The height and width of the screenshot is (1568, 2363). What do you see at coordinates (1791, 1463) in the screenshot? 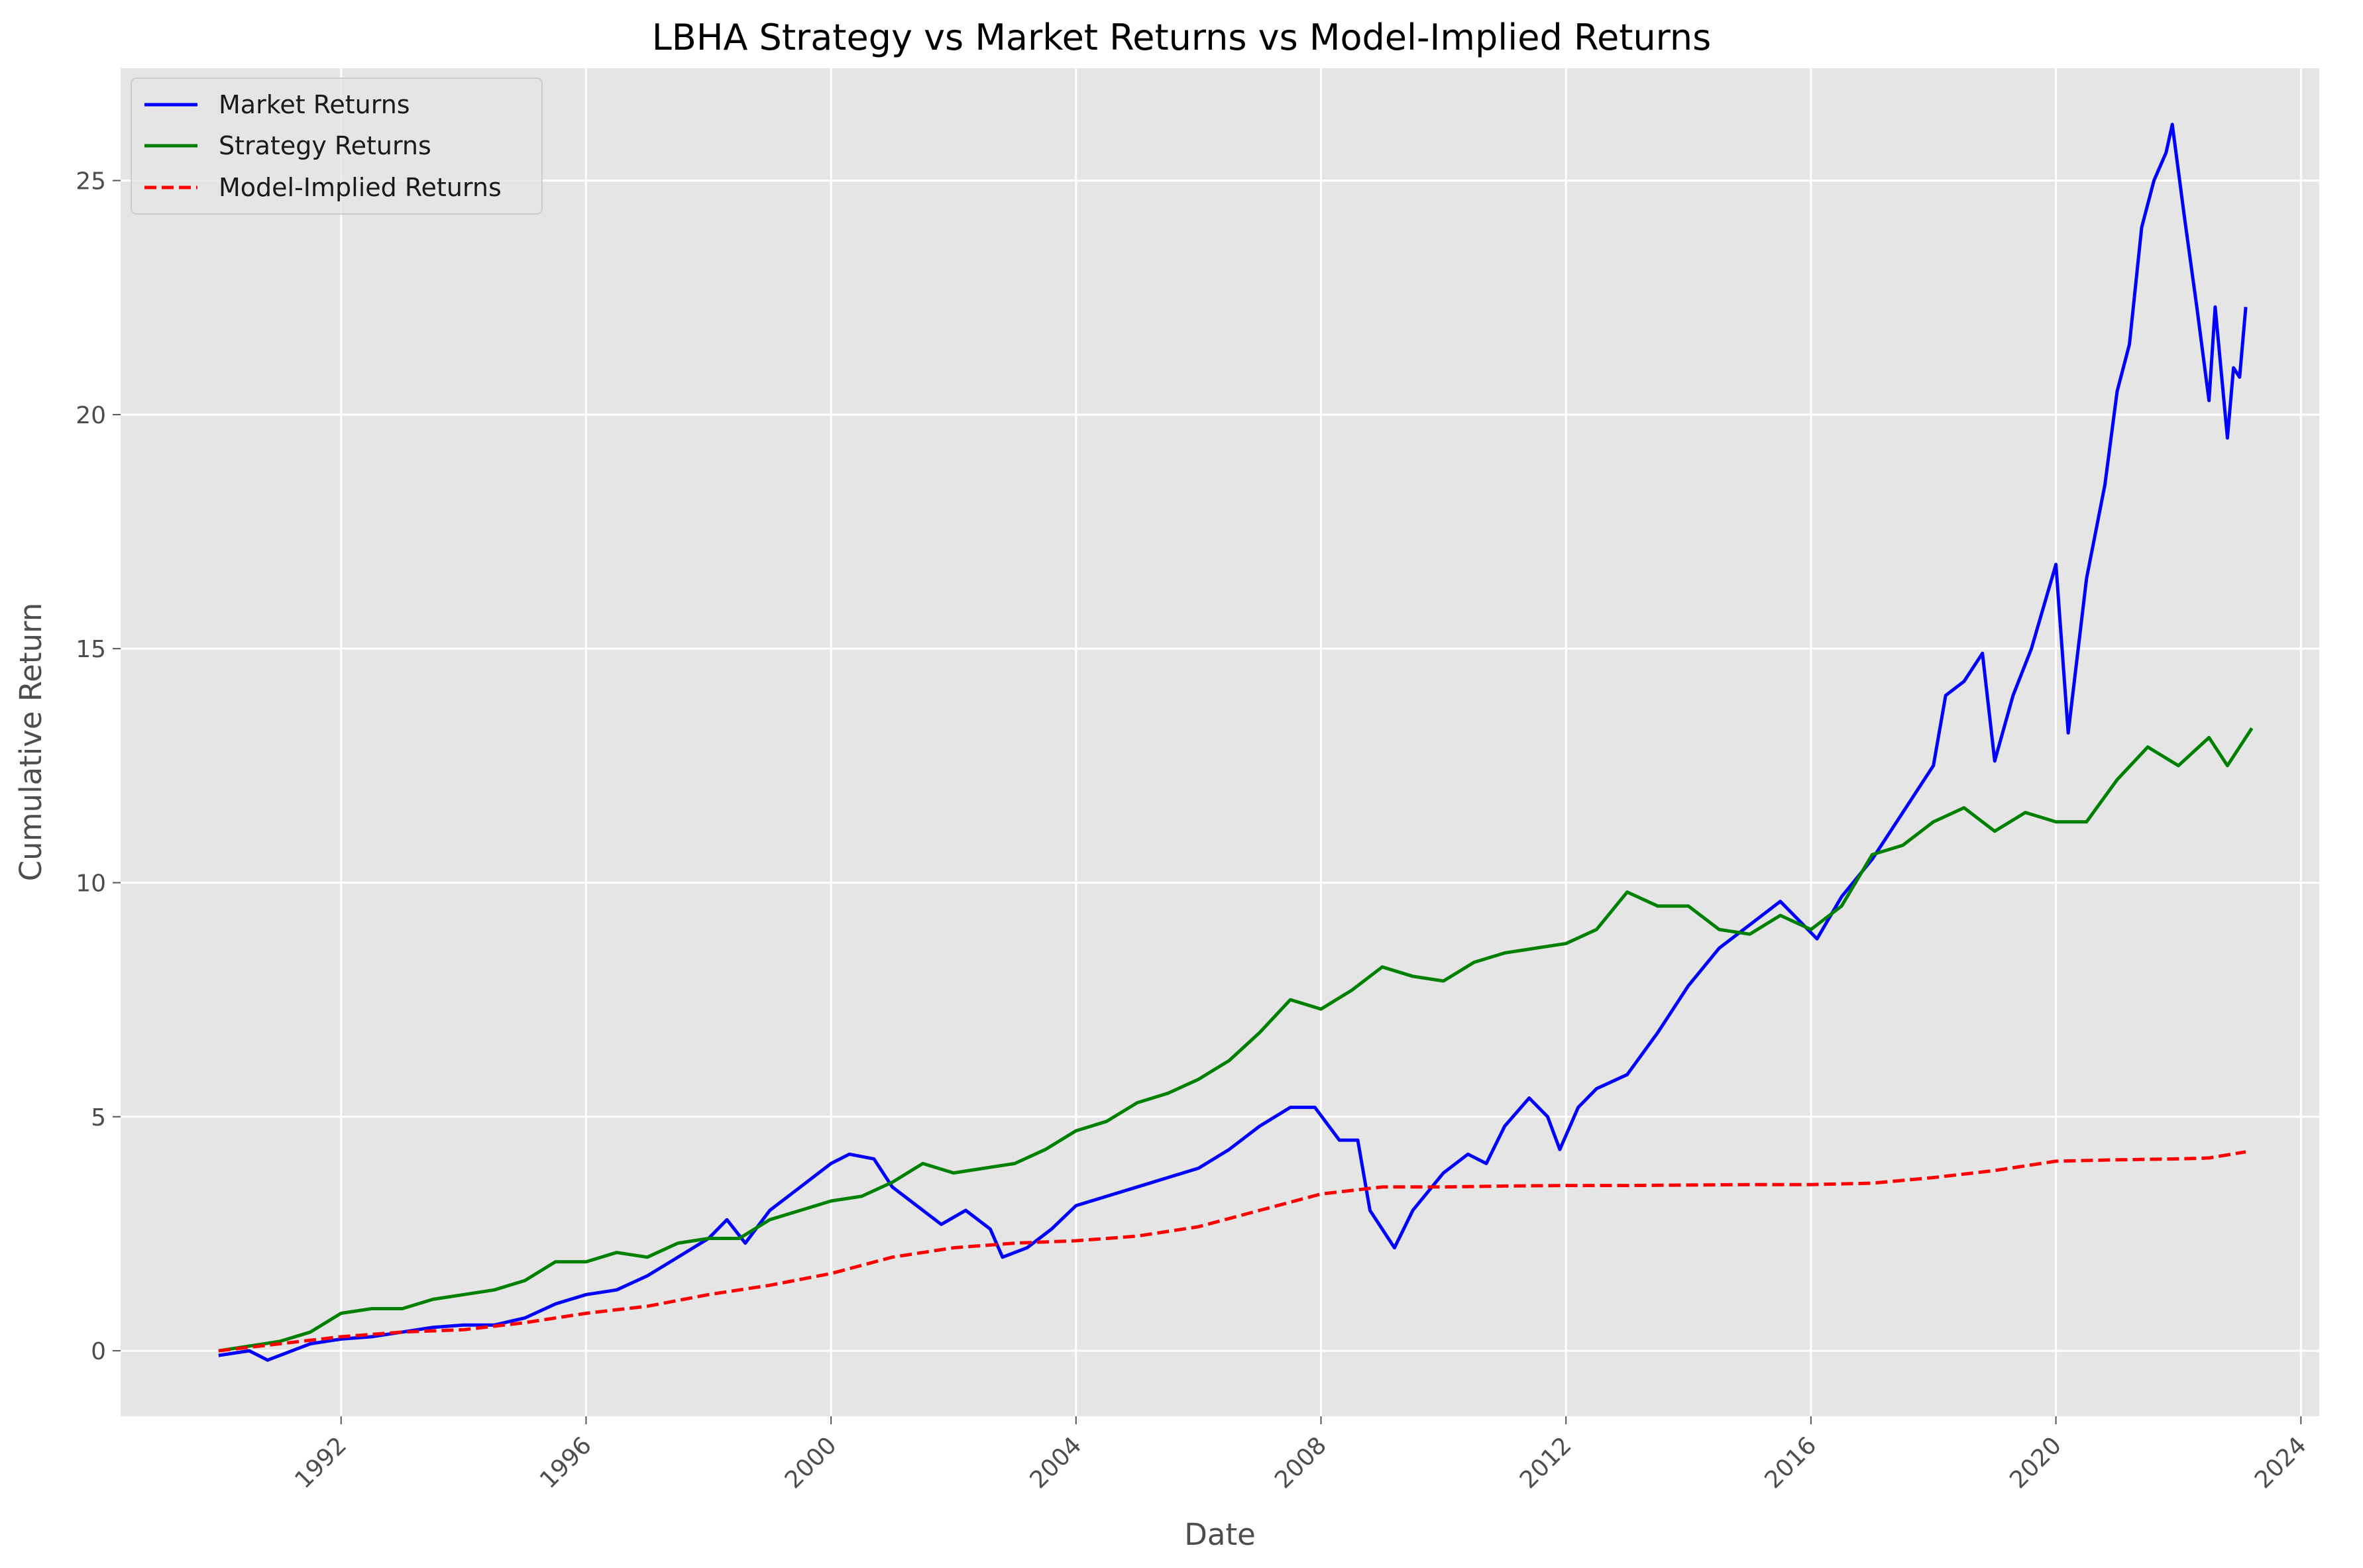
I see `x-tick-label: 2016` at bounding box center [1791, 1463].